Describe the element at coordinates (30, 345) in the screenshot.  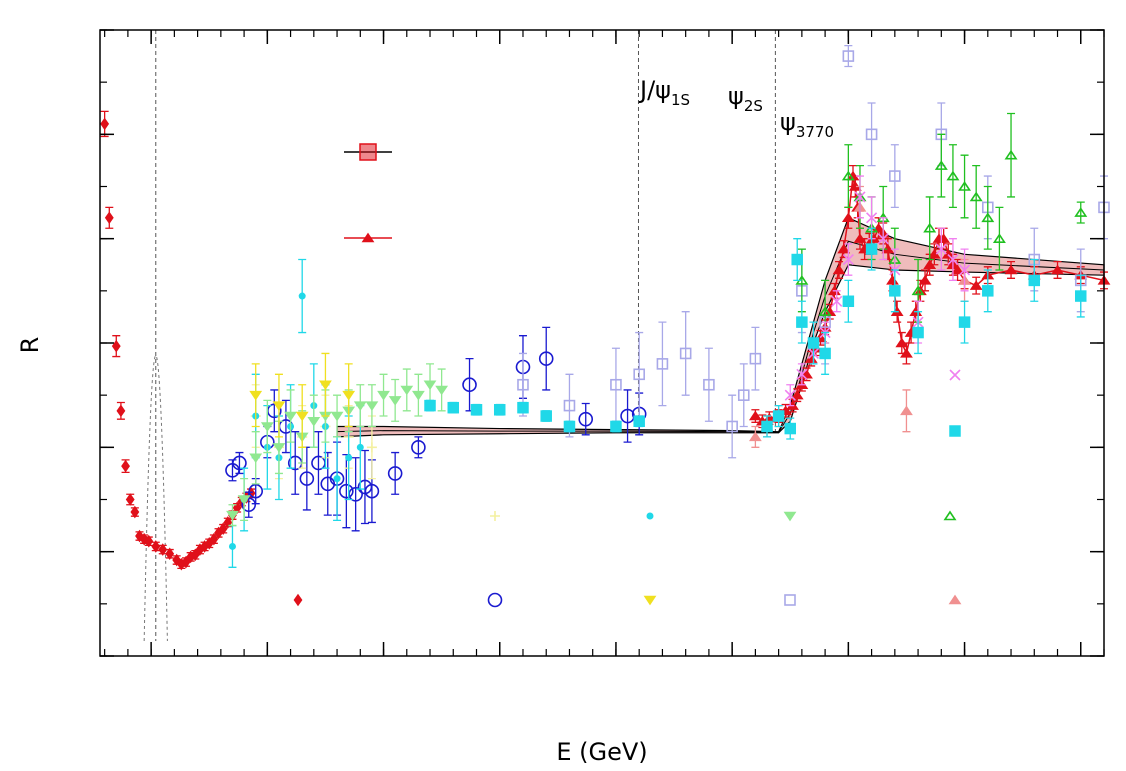
I see `y-axis-title: R` at that location.